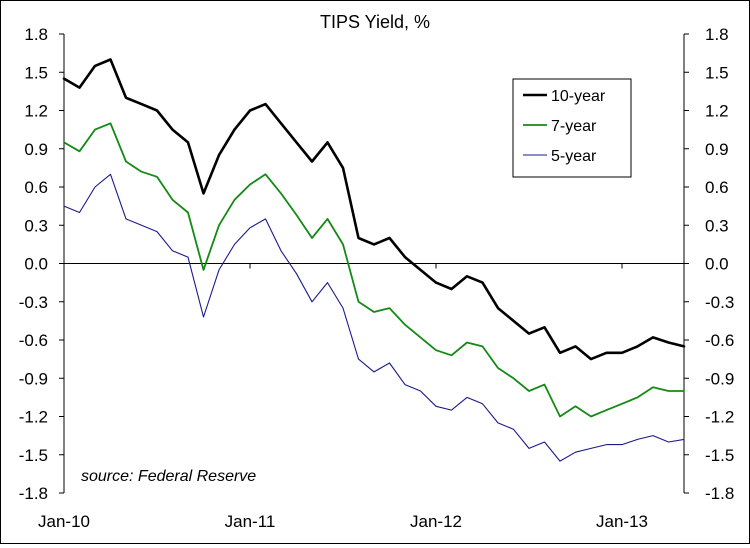 This screenshot has width=750, height=548. What do you see at coordinates (719, 493) in the screenshot?
I see `y-tick-label-right: -1.8` at bounding box center [719, 493].